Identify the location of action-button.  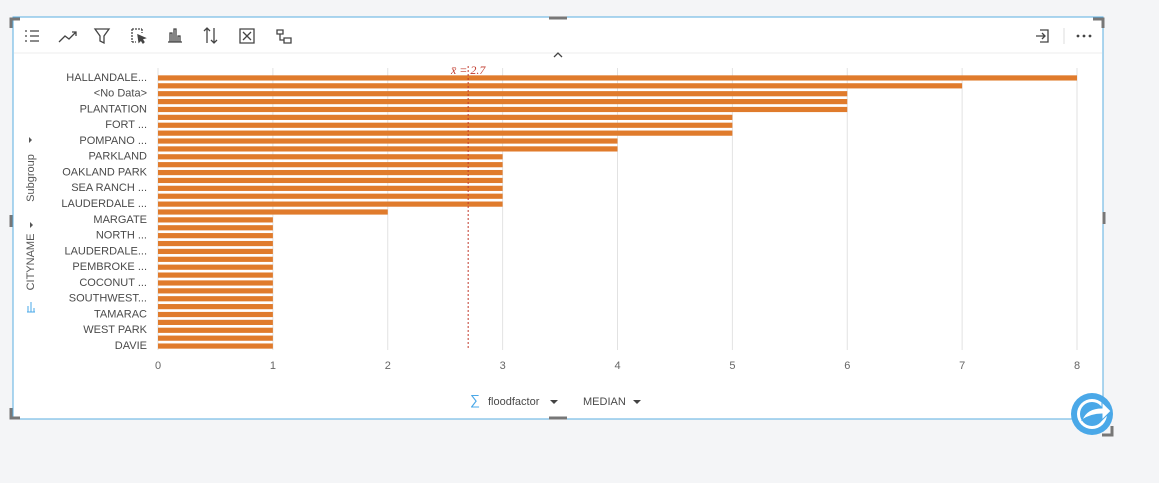
(1092, 414).